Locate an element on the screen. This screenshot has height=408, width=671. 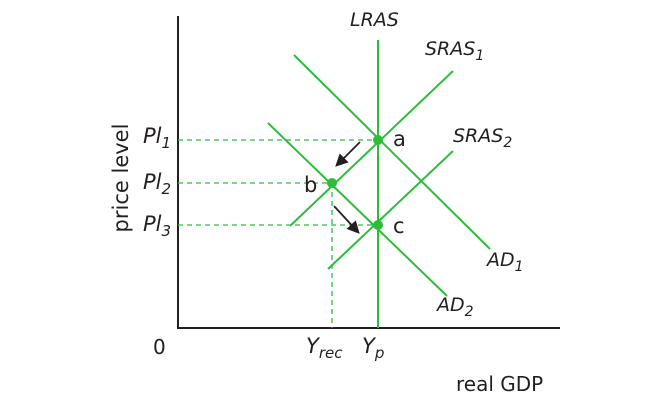
origin-label: 0 is located at coordinates (159, 347).